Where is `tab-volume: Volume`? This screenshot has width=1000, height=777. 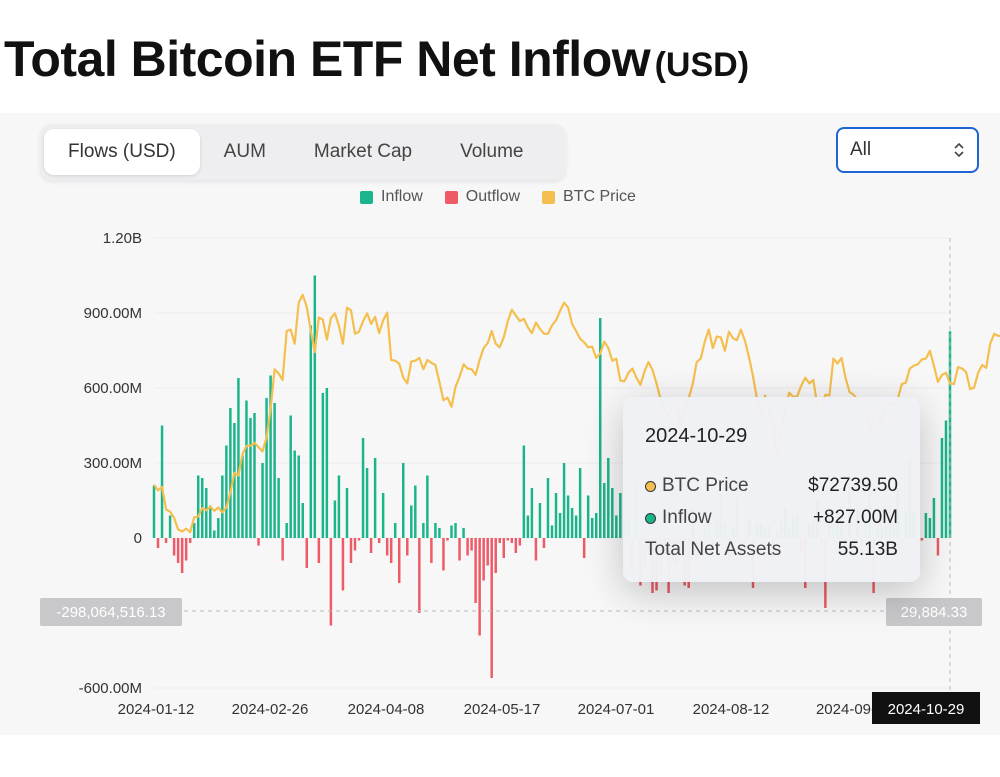
tab-volume: Volume is located at coordinates (492, 151).